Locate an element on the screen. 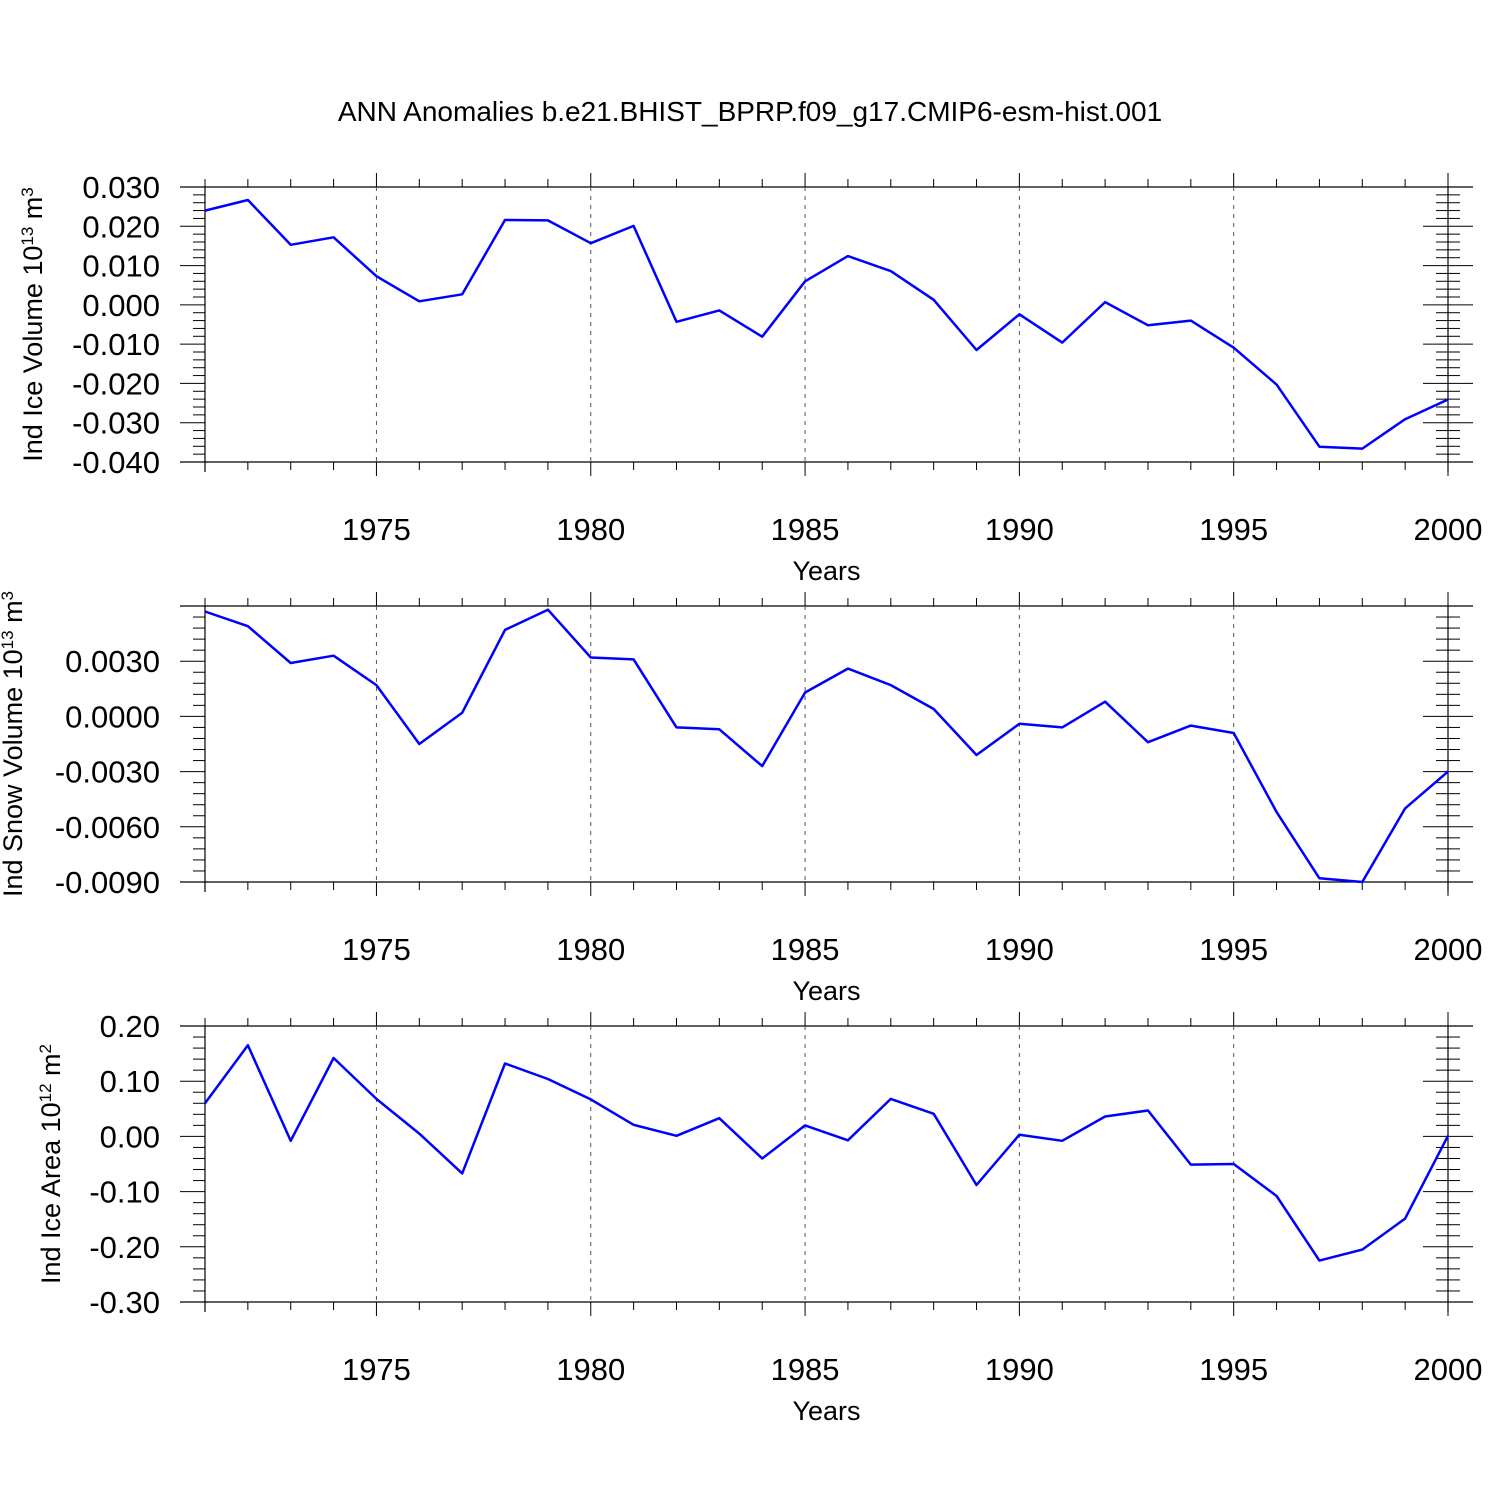 This screenshot has height=1505, width=1500. y-tick-label: 0.0030 is located at coordinates (112, 661).